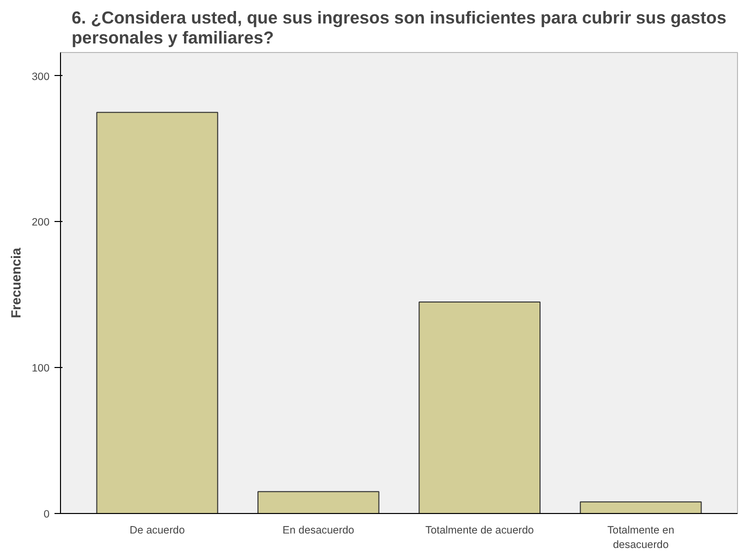 Image resolution: width=742 pixels, height=553 pixels. What do you see at coordinates (41, 368) in the screenshot?
I see `y-tick-label: 100` at bounding box center [41, 368].